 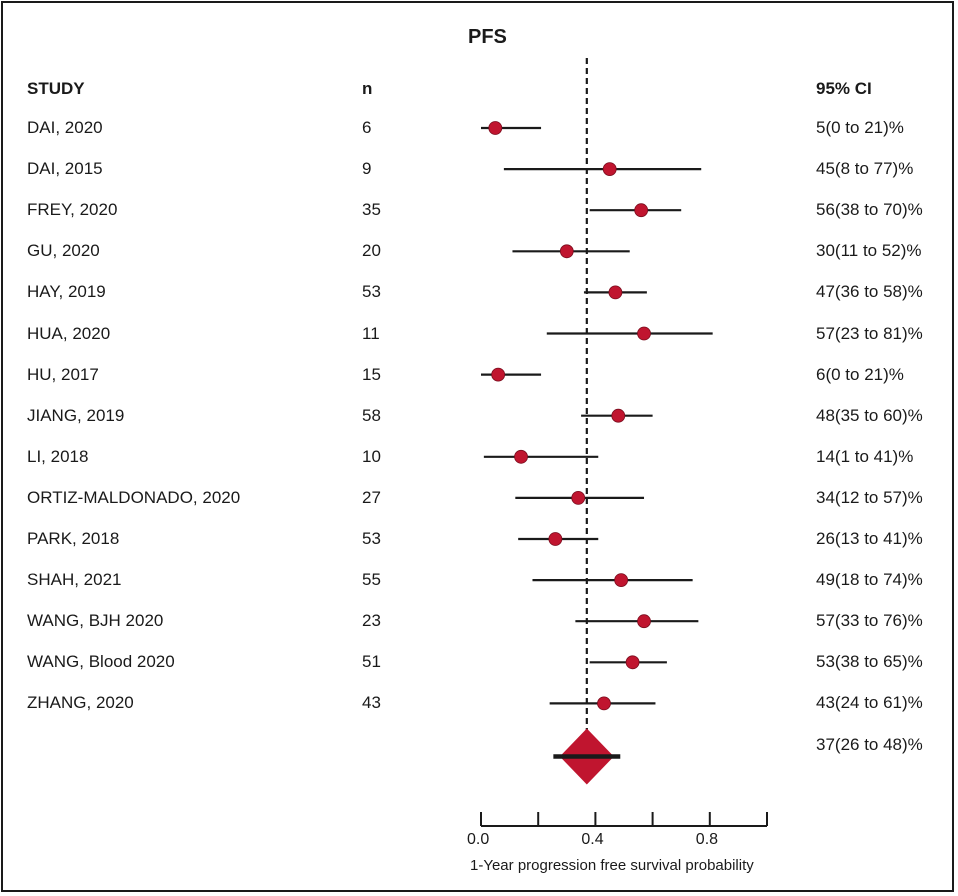 I want to click on study-ci-label: 26(13 to 41)%, so click(x=869, y=538).